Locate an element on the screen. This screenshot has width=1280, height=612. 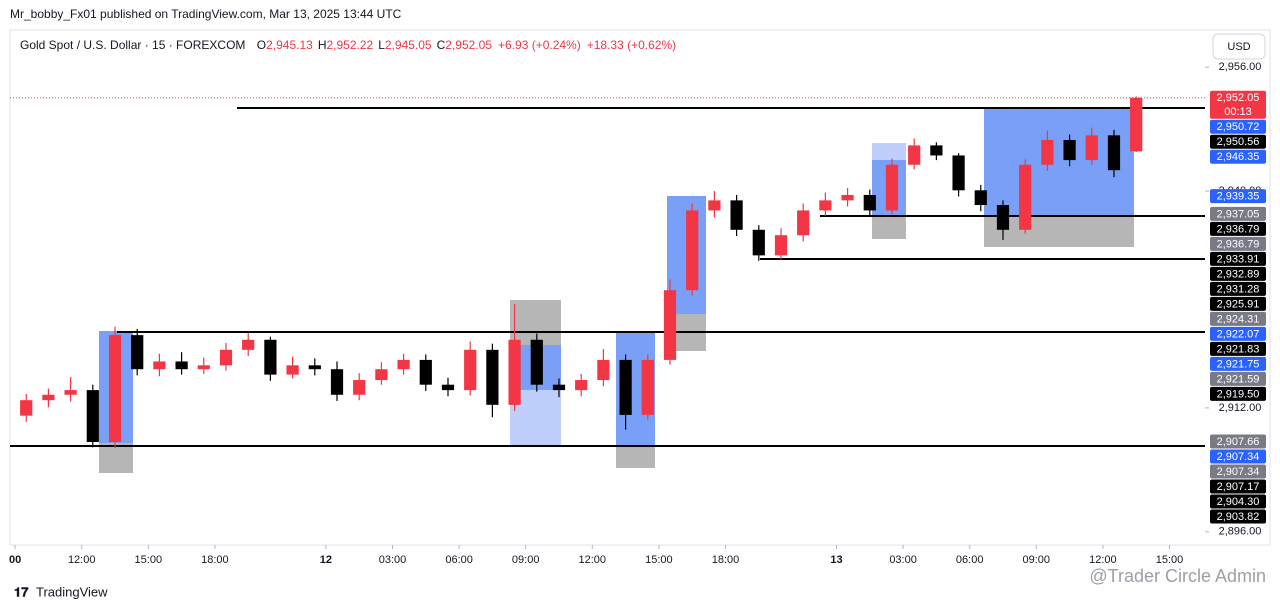
price-badge-label: 2,921.75 is located at coordinates (1238, 364).